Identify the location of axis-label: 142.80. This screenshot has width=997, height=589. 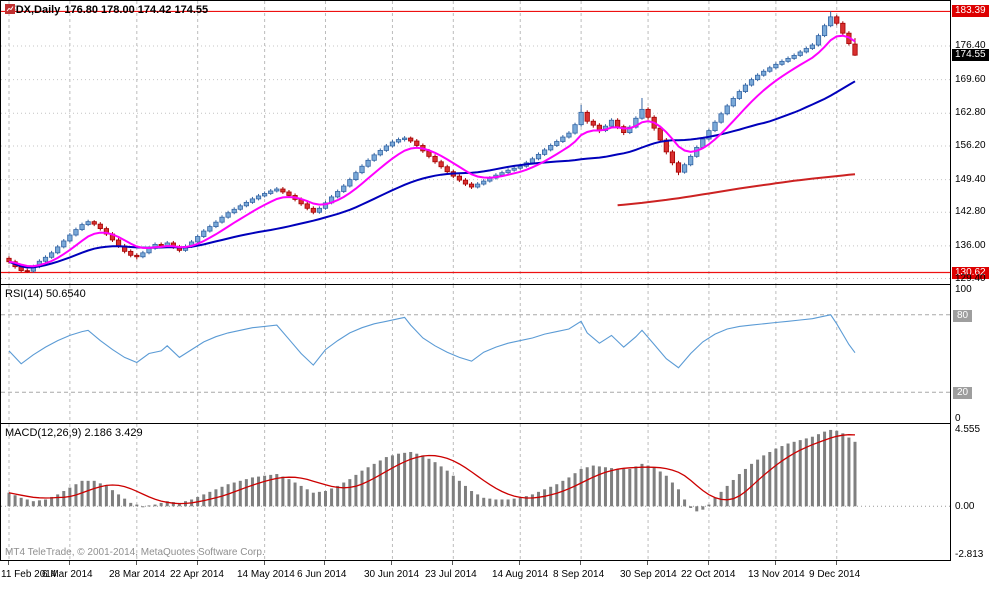
(970, 211).